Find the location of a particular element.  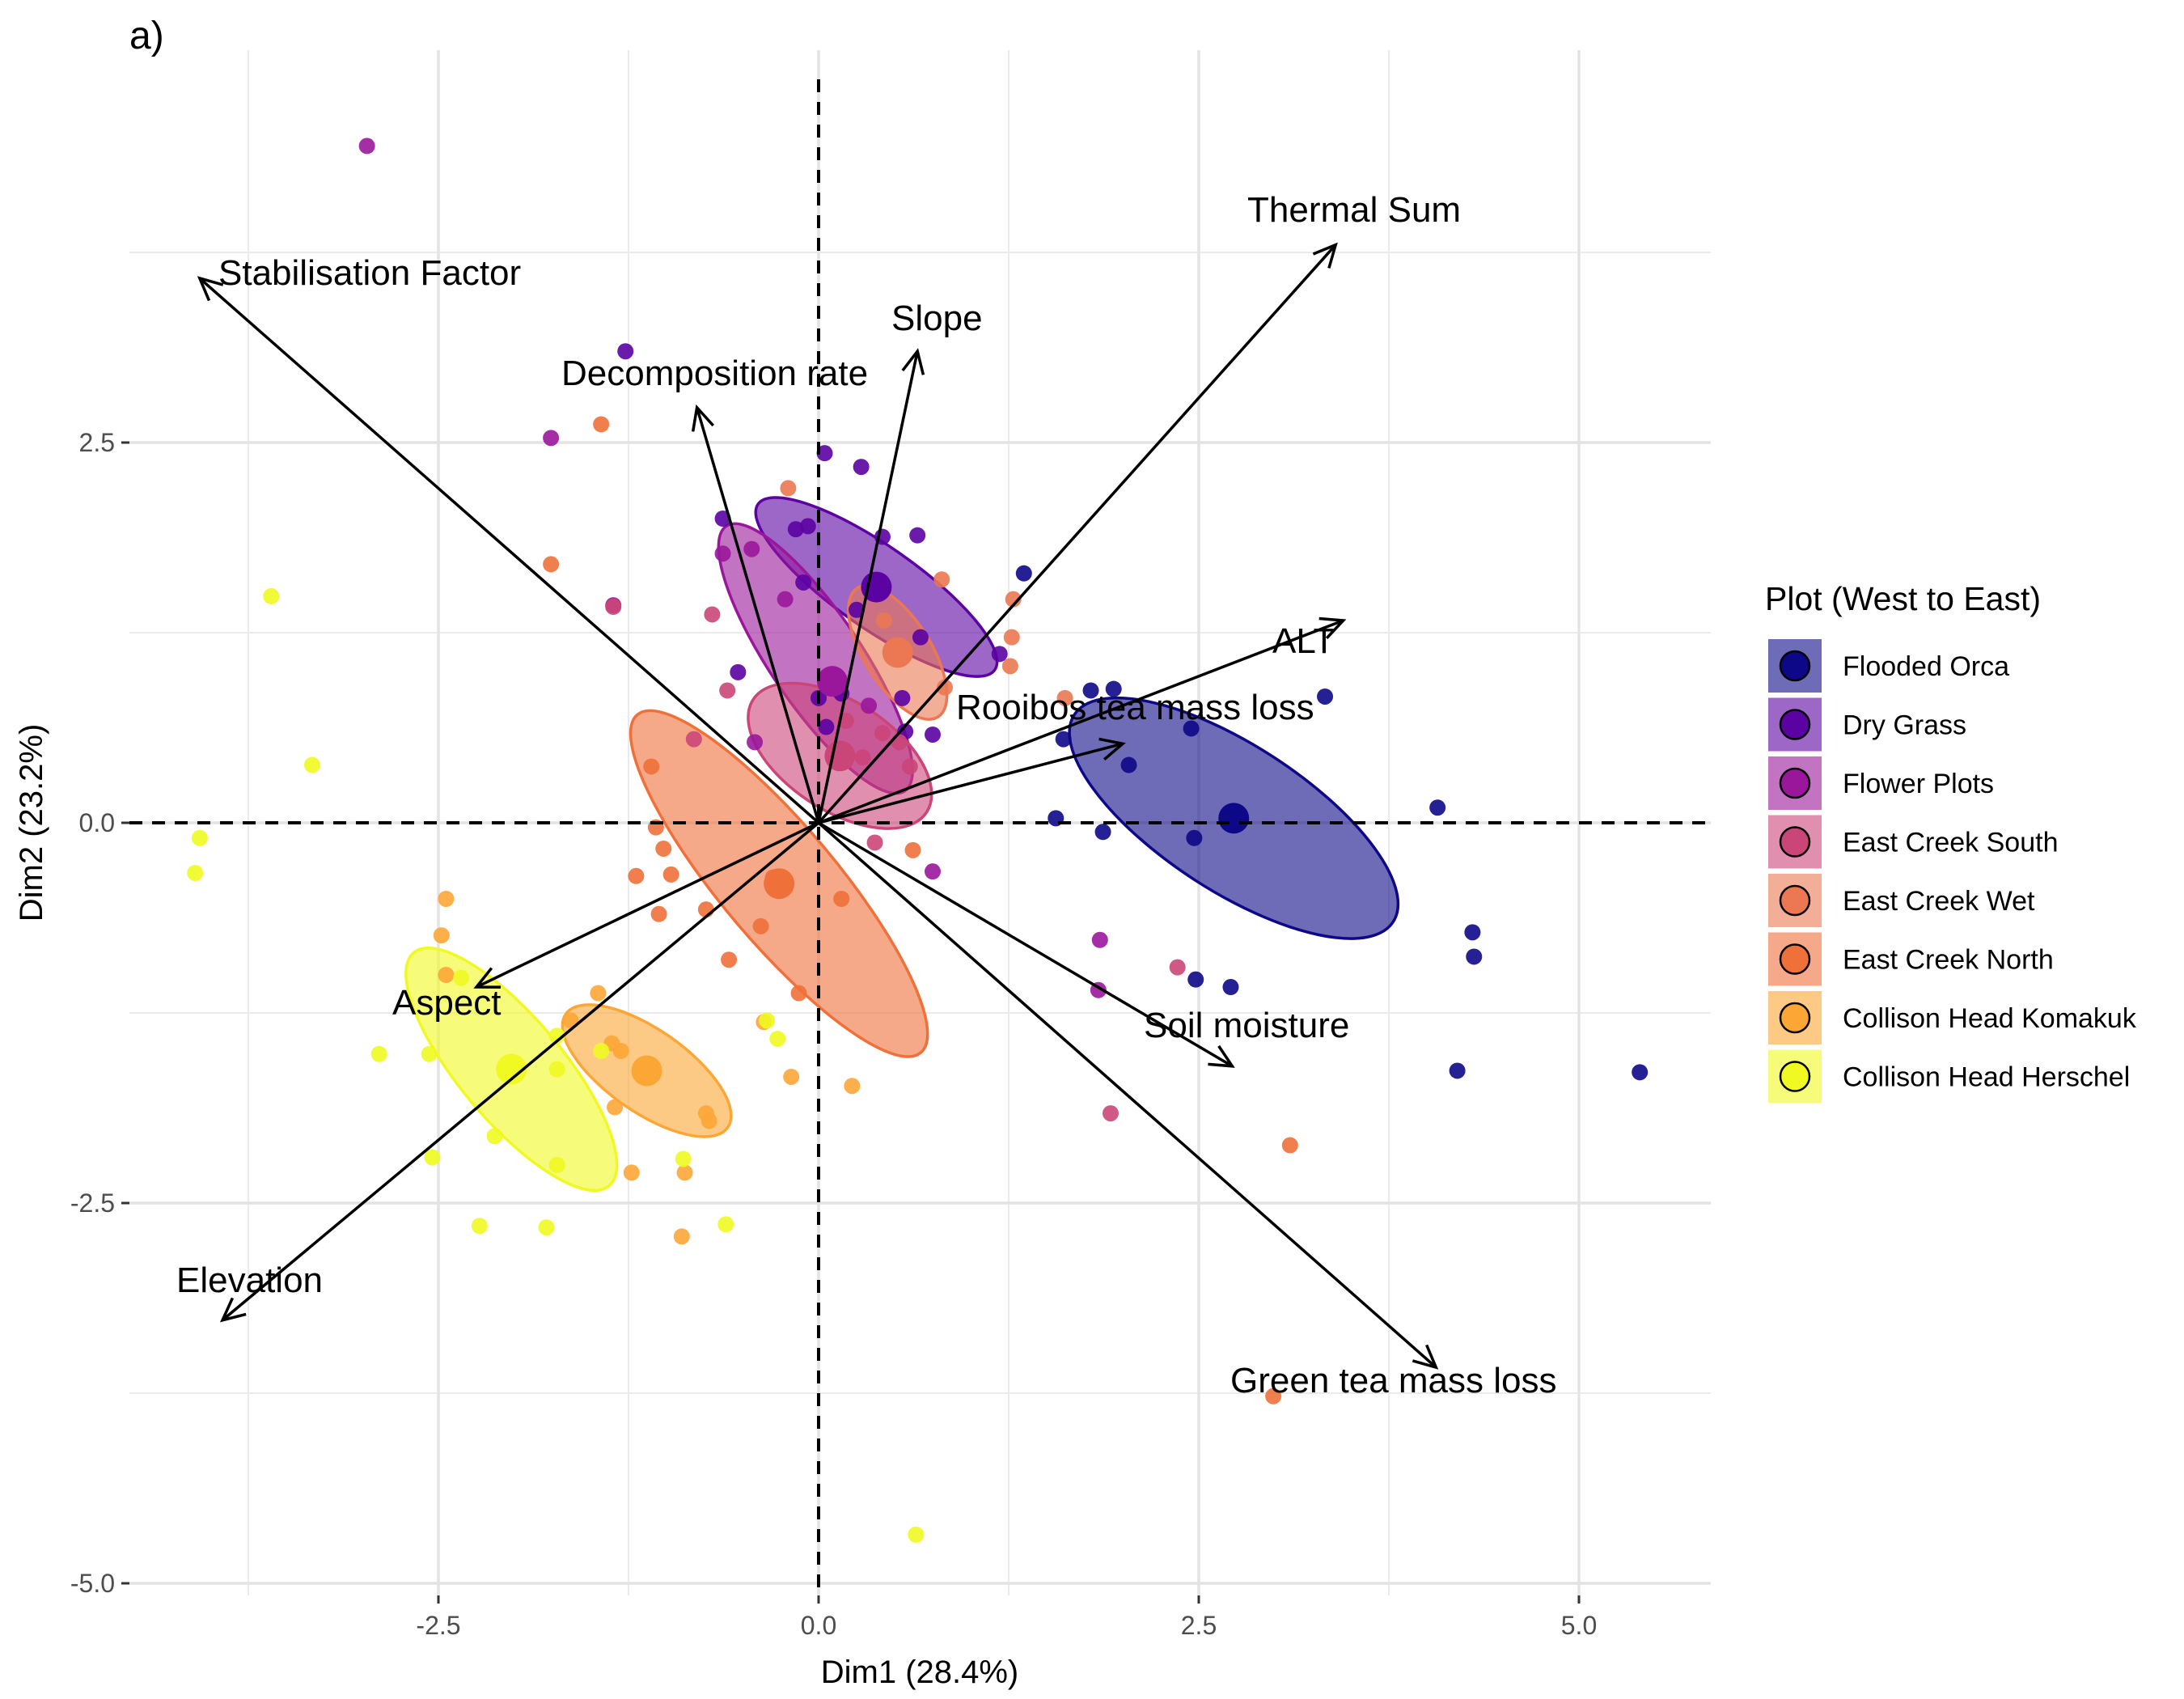

arrow-thermal-sum: Thermal Sum is located at coordinates (1139, 507).